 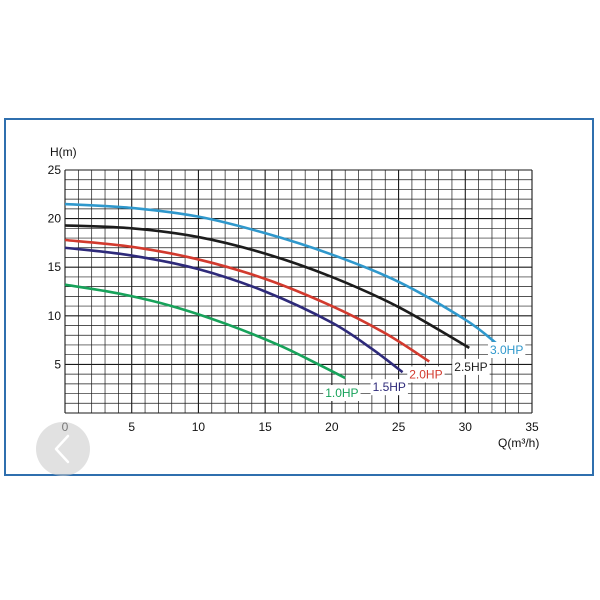 I want to click on x-tick-label: 20, so click(x=332, y=427).